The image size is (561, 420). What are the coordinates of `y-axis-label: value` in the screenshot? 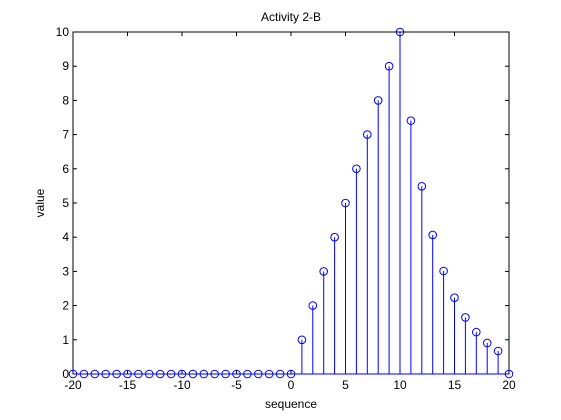 It's located at (40, 202).